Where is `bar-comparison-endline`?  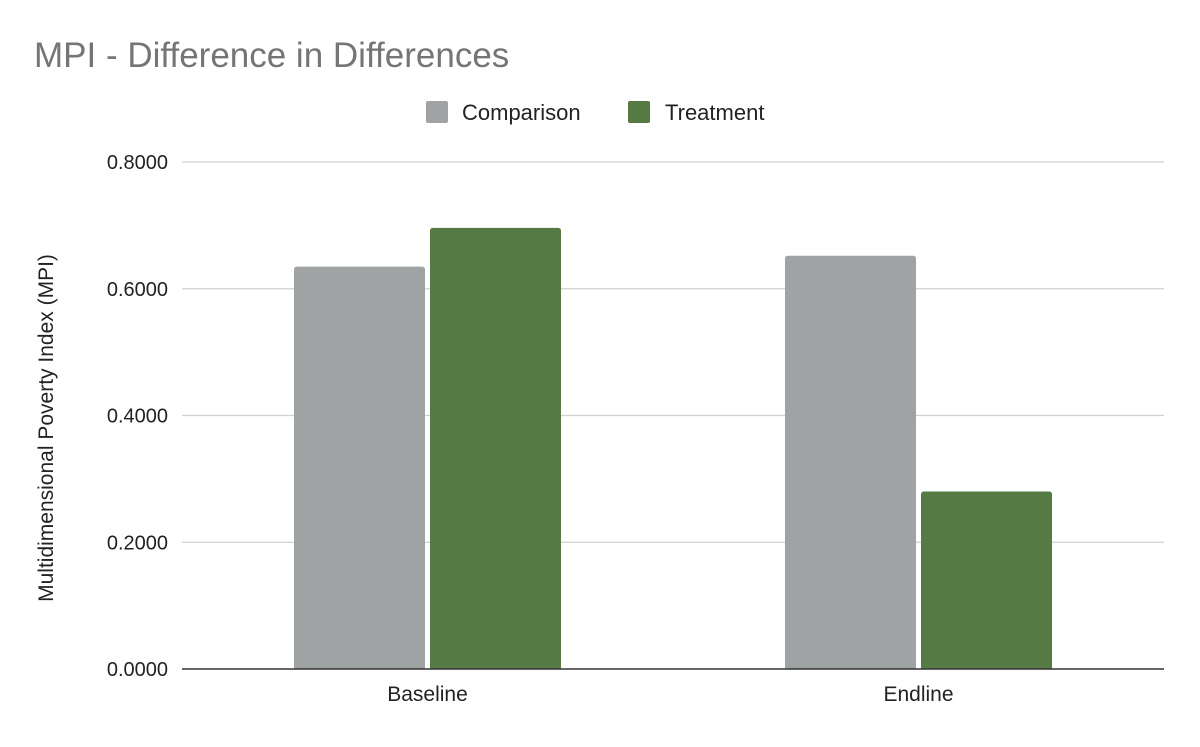
bar-comparison-endline is located at coordinates (850, 462).